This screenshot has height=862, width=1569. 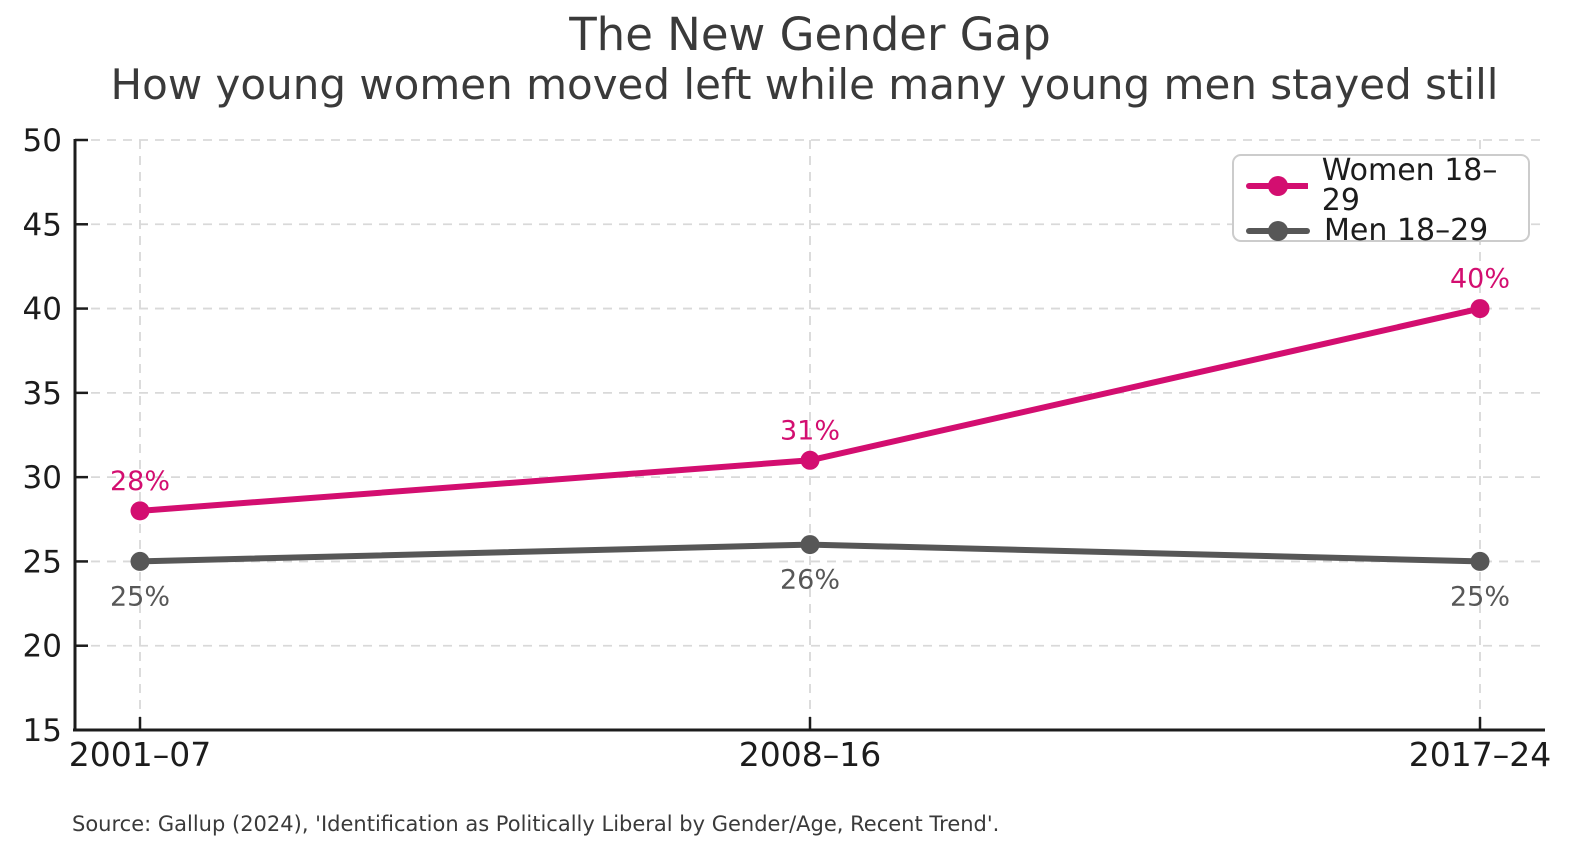 I want to click on x-tick-label: 2001–07, so click(x=140, y=754).